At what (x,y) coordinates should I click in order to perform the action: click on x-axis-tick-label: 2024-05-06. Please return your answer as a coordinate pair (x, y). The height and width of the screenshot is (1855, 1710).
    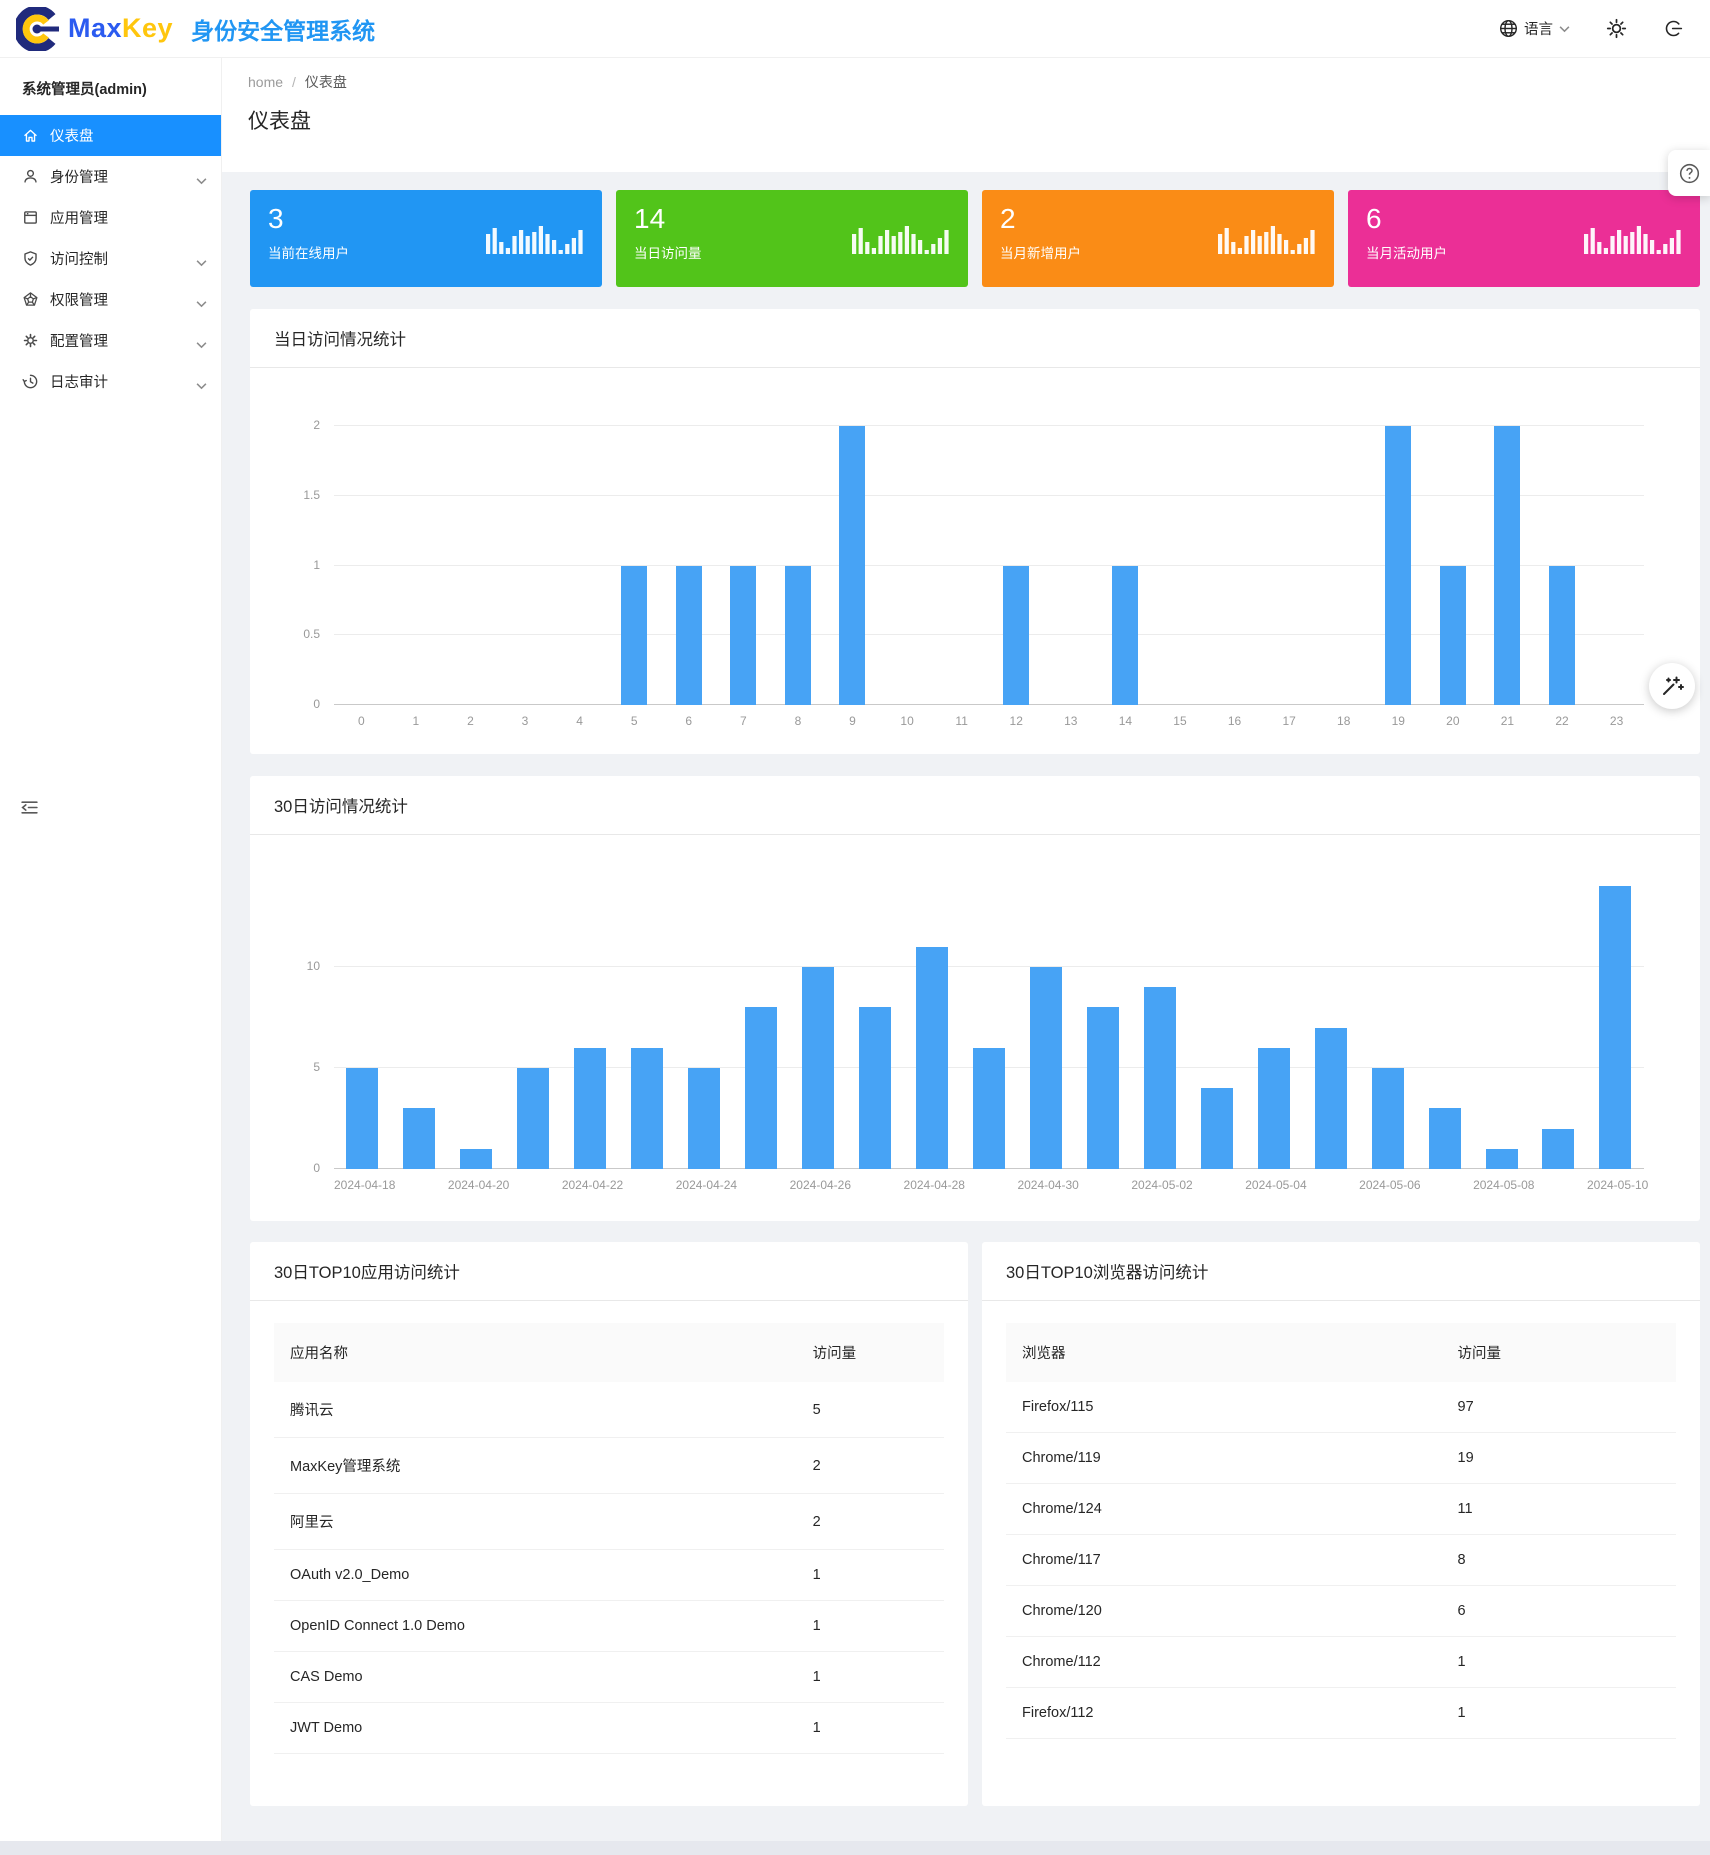
    Looking at the image, I should click on (1390, 1185).